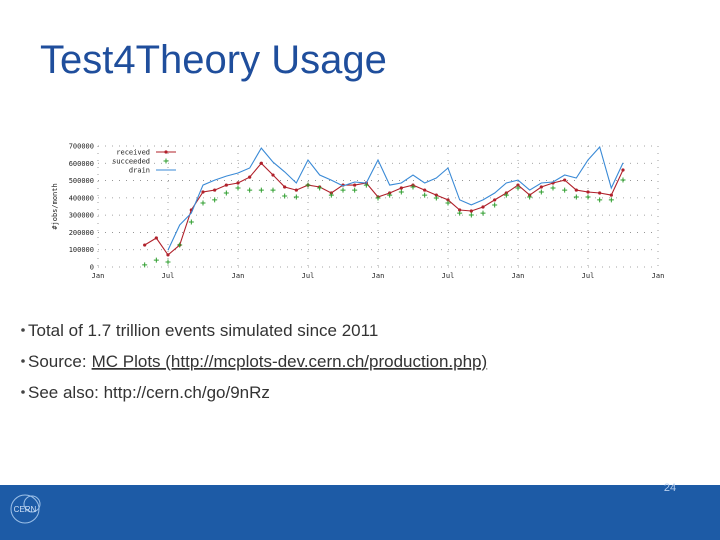 The height and width of the screenshot is (540, 720). I want to click on logo-text: CERN, so click(25, 509).